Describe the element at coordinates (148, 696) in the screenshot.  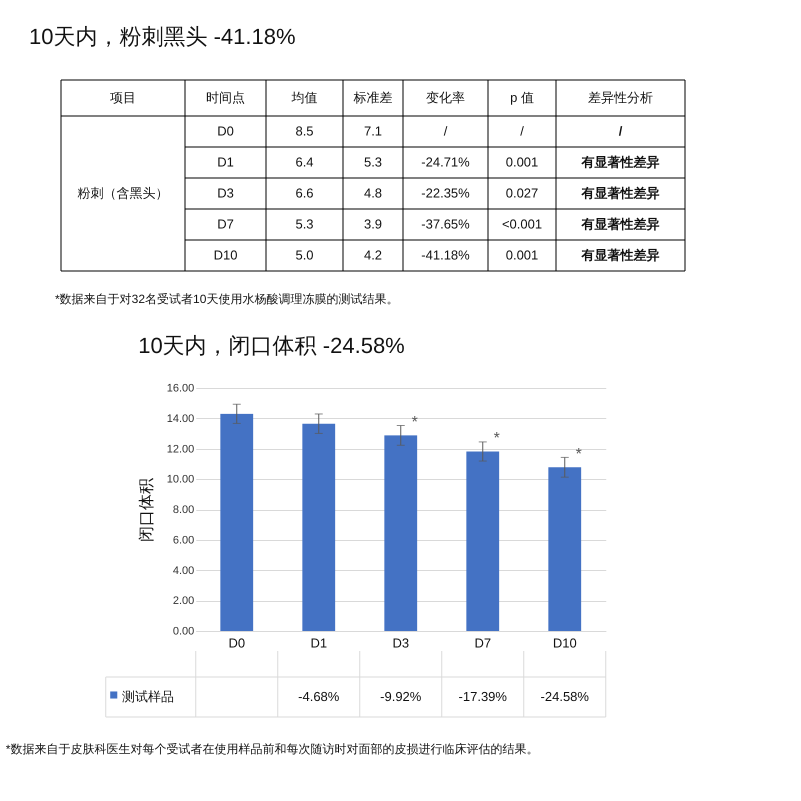
I see `legend-label: 测试样品` at that location.